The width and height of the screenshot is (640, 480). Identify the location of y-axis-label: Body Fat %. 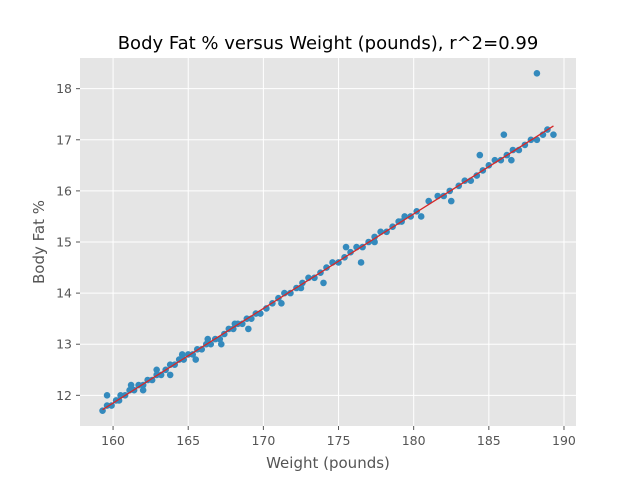
(39, 242).